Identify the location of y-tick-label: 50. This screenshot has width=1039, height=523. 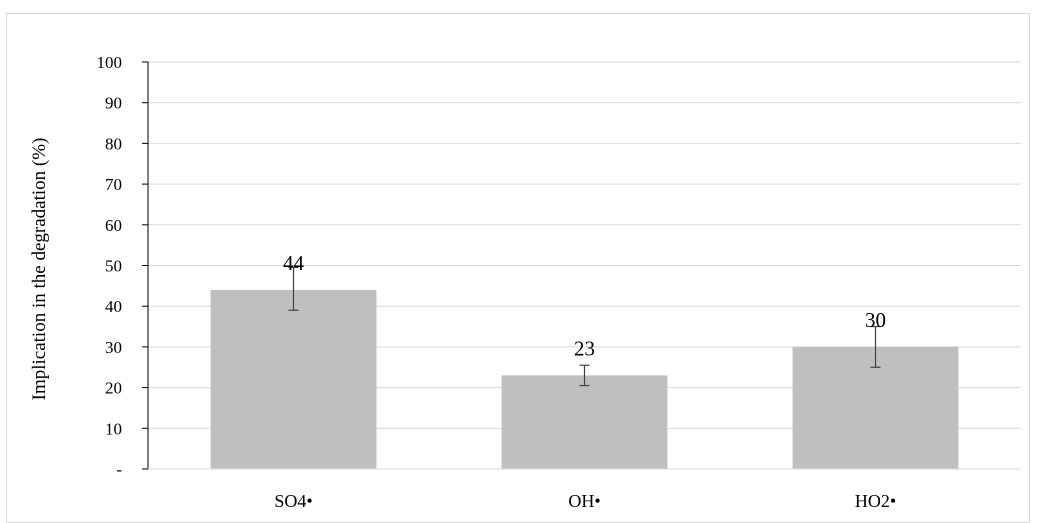
(113, 266).